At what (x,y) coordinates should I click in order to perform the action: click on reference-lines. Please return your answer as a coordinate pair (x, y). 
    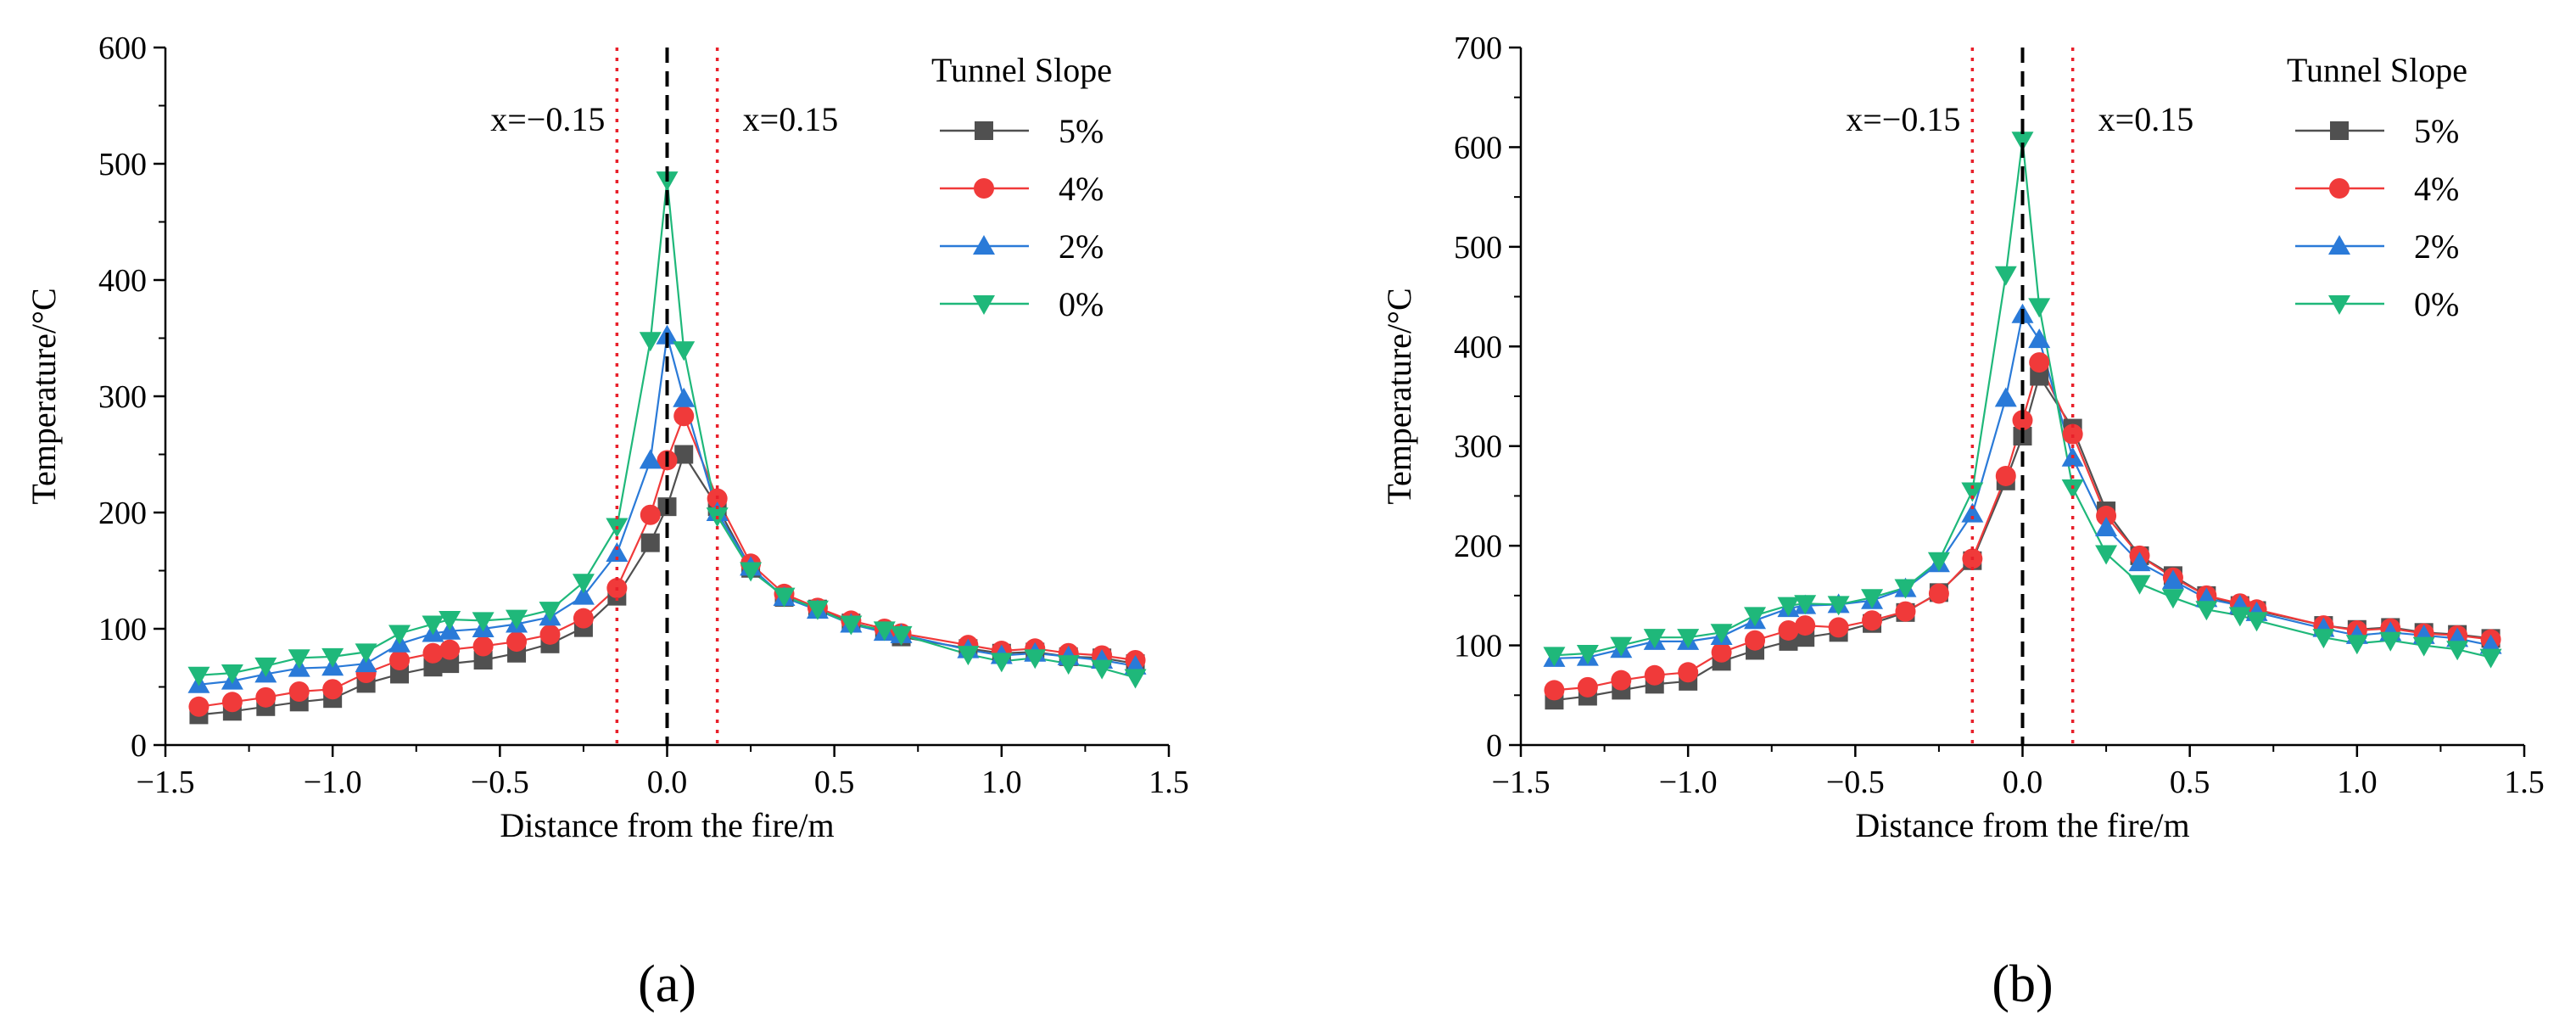
    Looking at the image, I should click on (667, 396).